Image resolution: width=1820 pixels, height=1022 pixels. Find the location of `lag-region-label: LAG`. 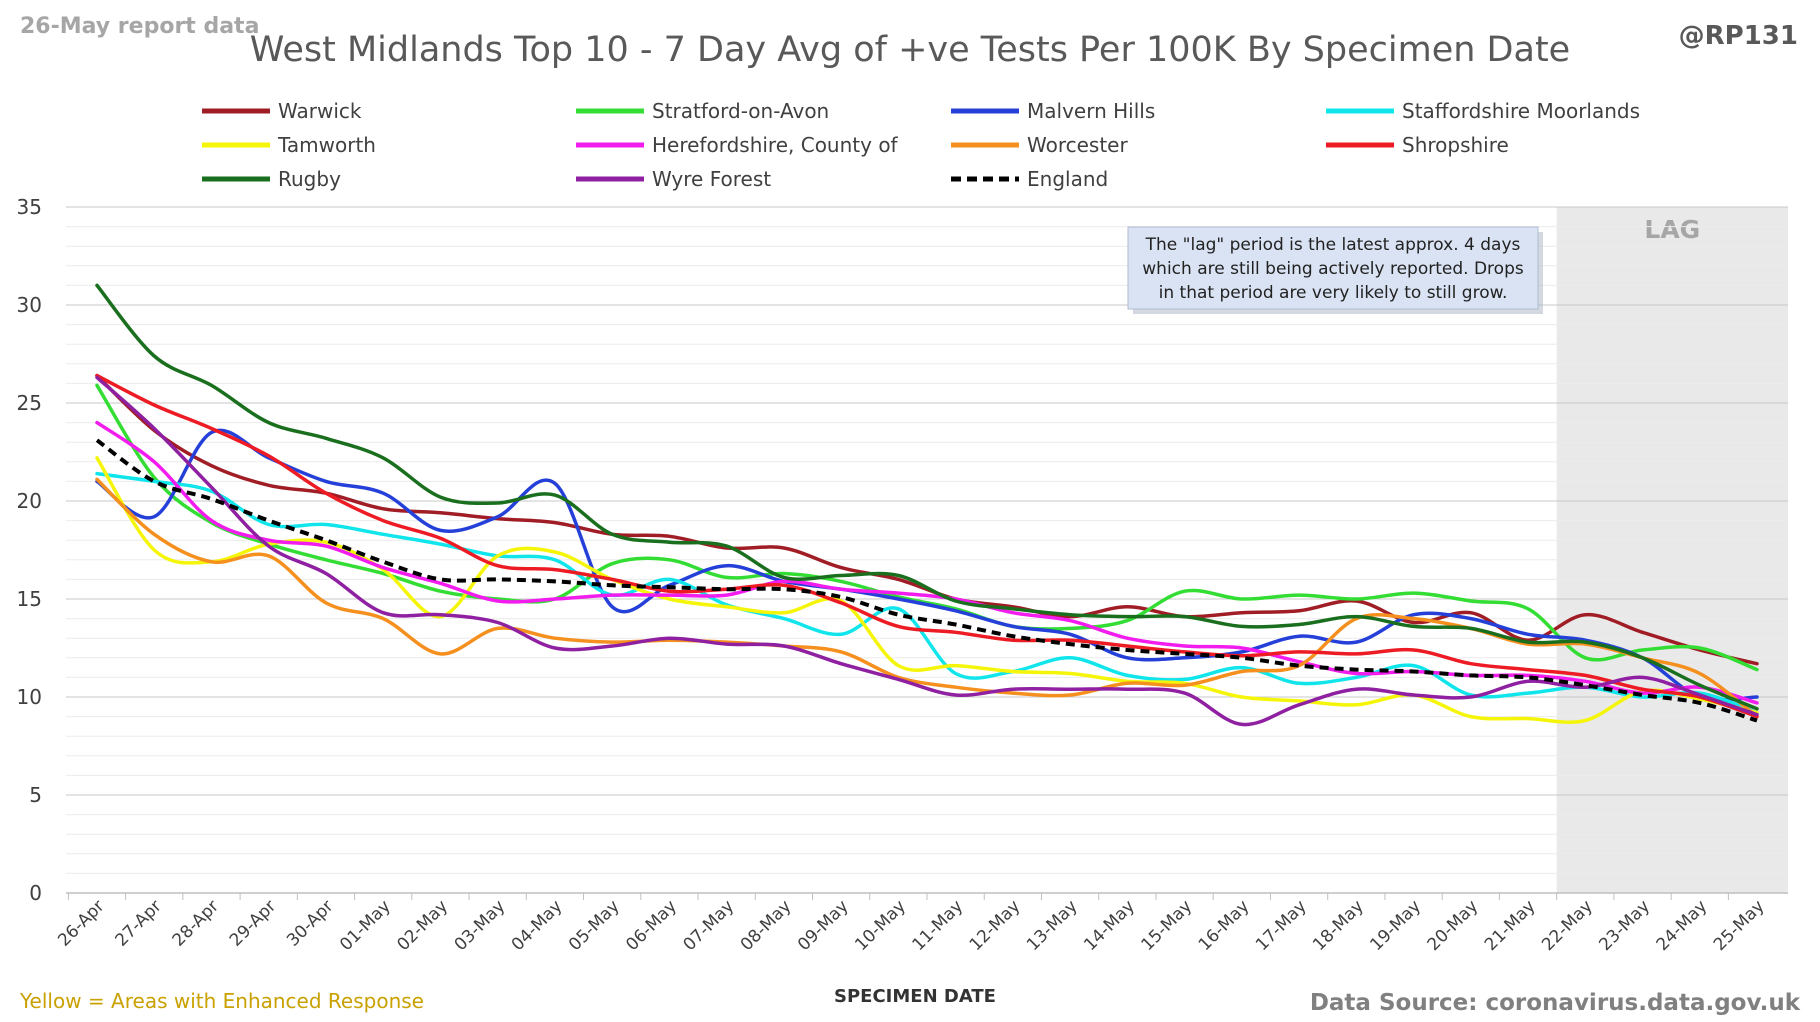

lag-region-label: LAG is located at coordinates (1672, 229).